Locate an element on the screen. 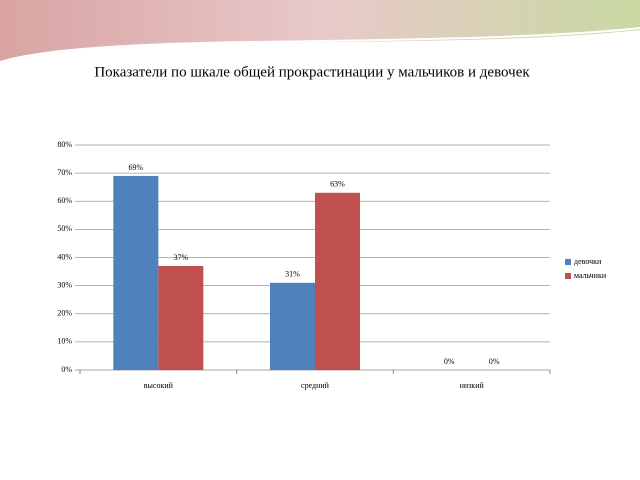  decor-wave is located at coordinates (320, 31).